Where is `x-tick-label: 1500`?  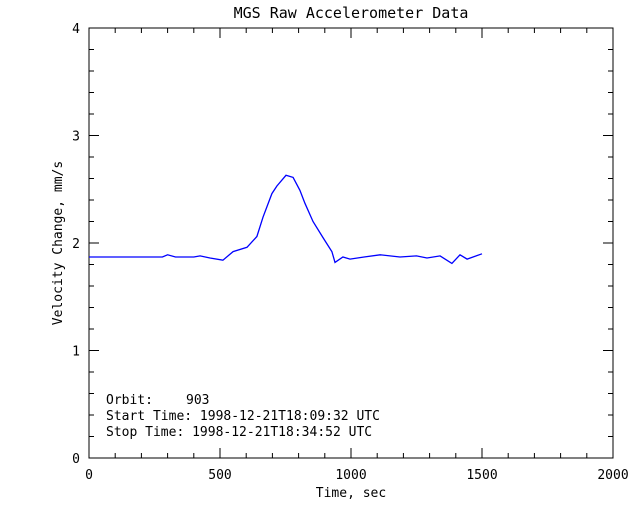 x-tick-label: 1500 is located at coordinates (481, 475).